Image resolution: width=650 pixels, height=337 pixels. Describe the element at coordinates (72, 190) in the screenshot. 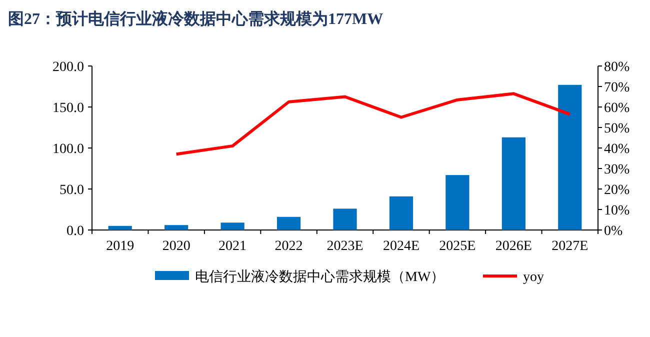

I see `y-tick-label: 50.0` at that location.